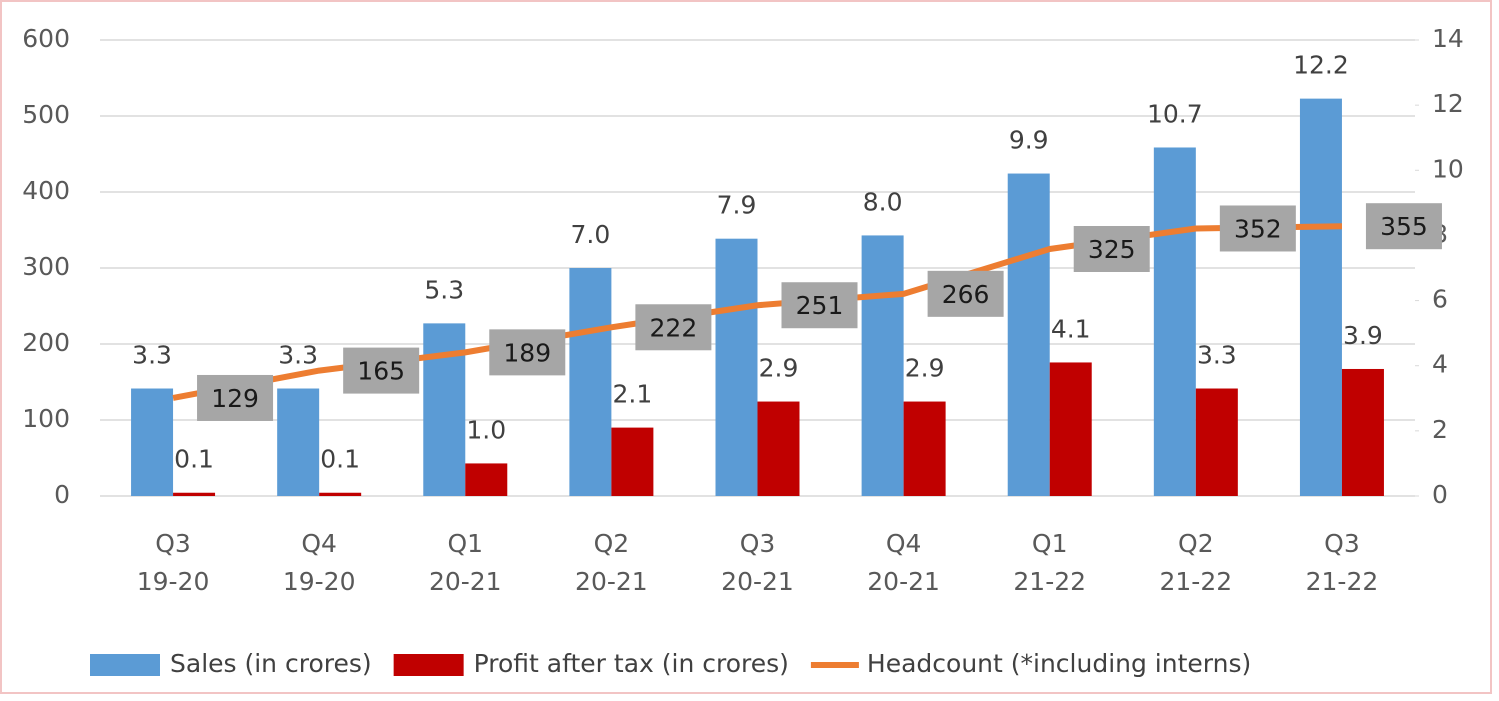 Image resolution: width=1499 pixels, height=701 pixels. I want to click on y2-tick-label: 4, so click(1440, 364).